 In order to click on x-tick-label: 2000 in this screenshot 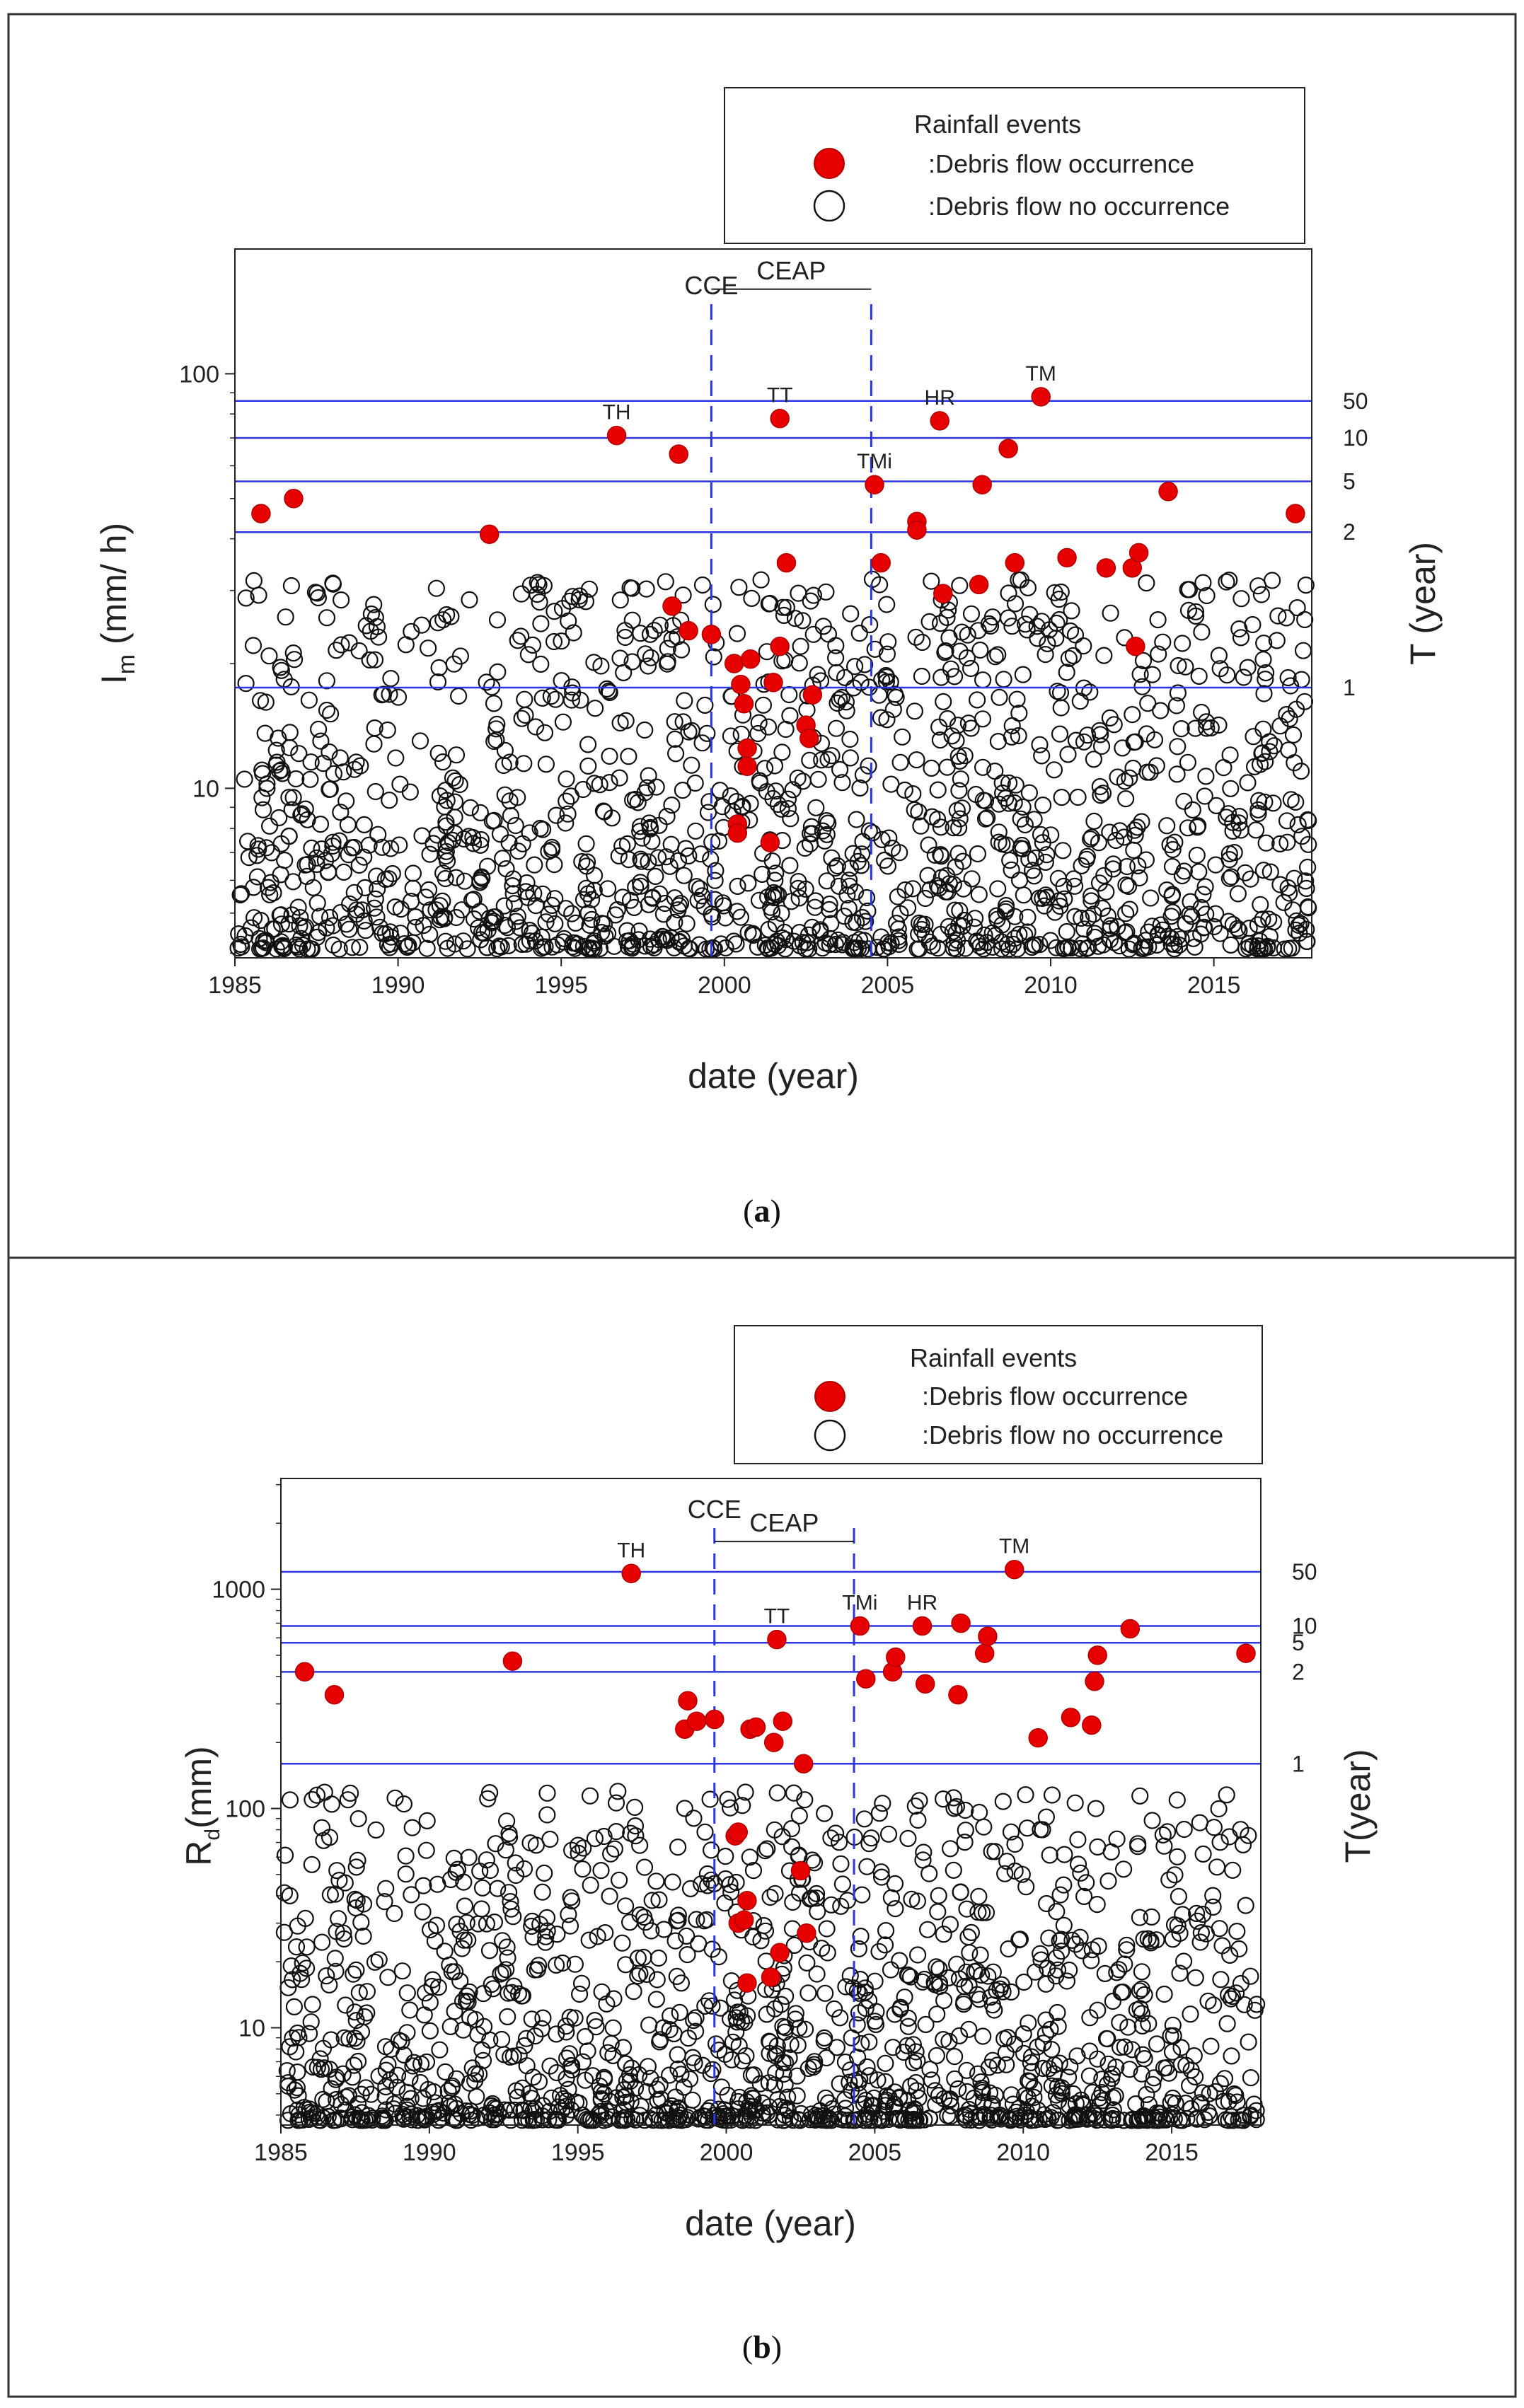, I will do `click(724, 985)`.